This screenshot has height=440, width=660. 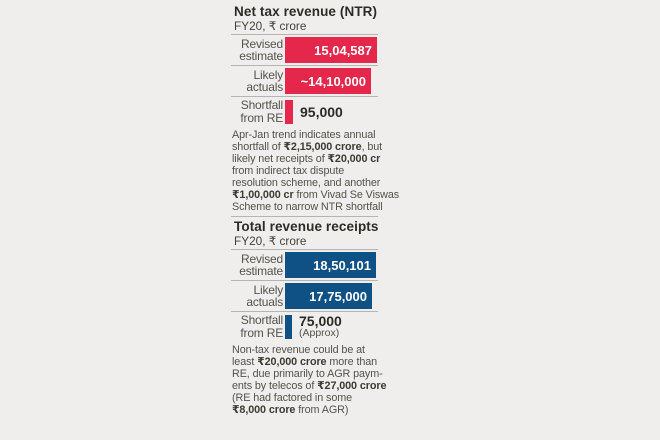 I want to click on value-bar: 15,04,587, so click(x=331, y=50).